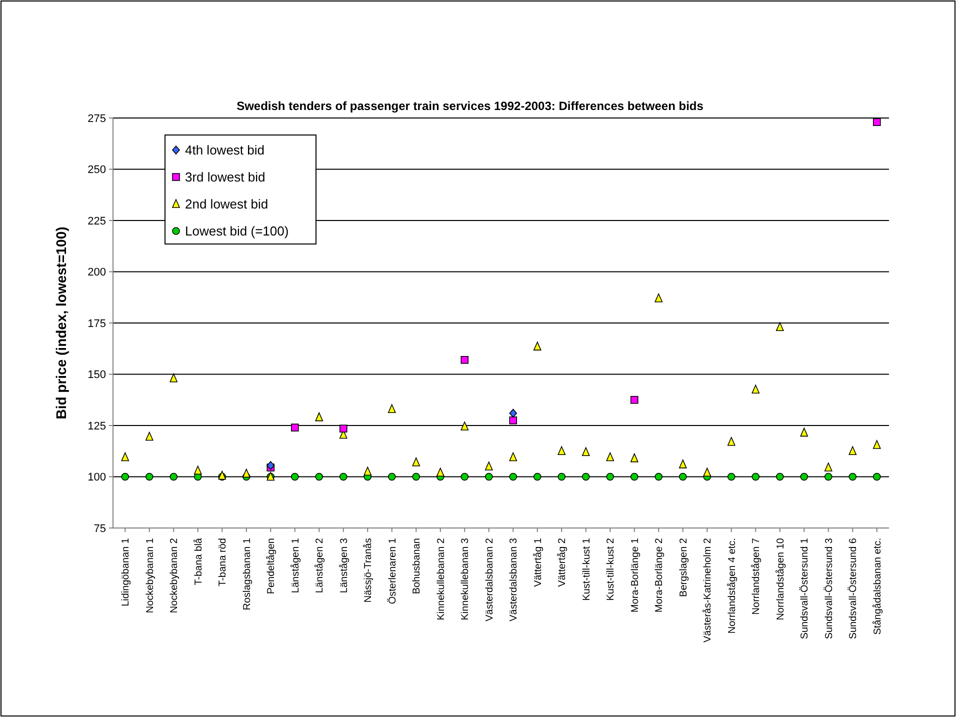 The height and width of the screenshot is (721, 960). I want to click on x-tick-label: Lidingöbanan 1, so click(126, 572).